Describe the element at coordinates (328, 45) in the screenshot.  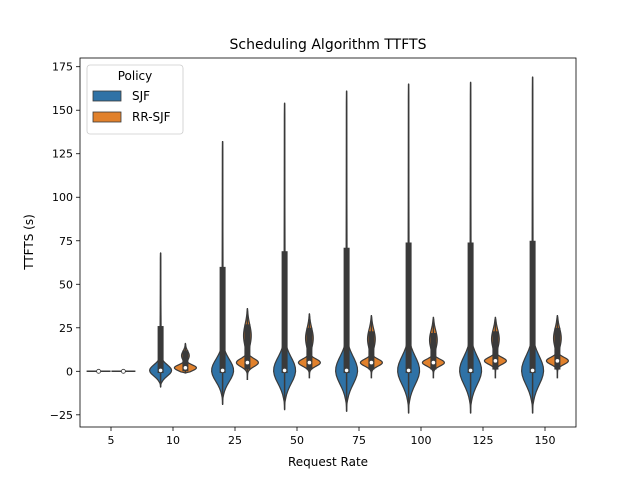
I see `chart-title: Scheduling Algorithm TTFTS` at that location.